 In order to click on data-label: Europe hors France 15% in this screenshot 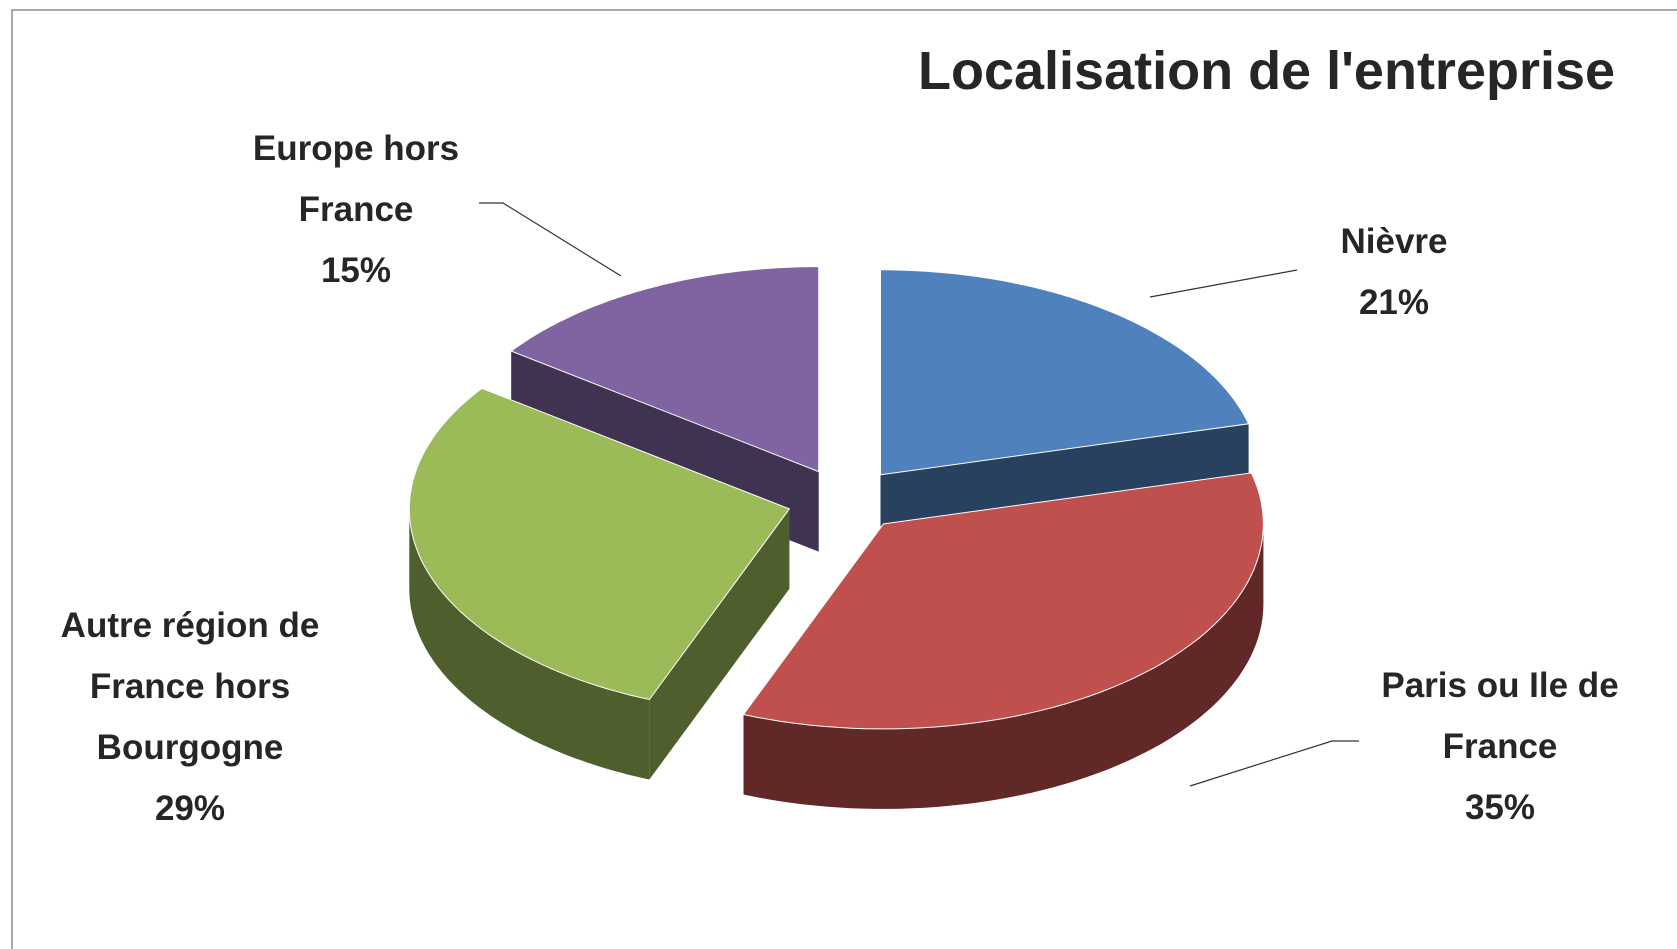, I will do `click(356, 209)`.